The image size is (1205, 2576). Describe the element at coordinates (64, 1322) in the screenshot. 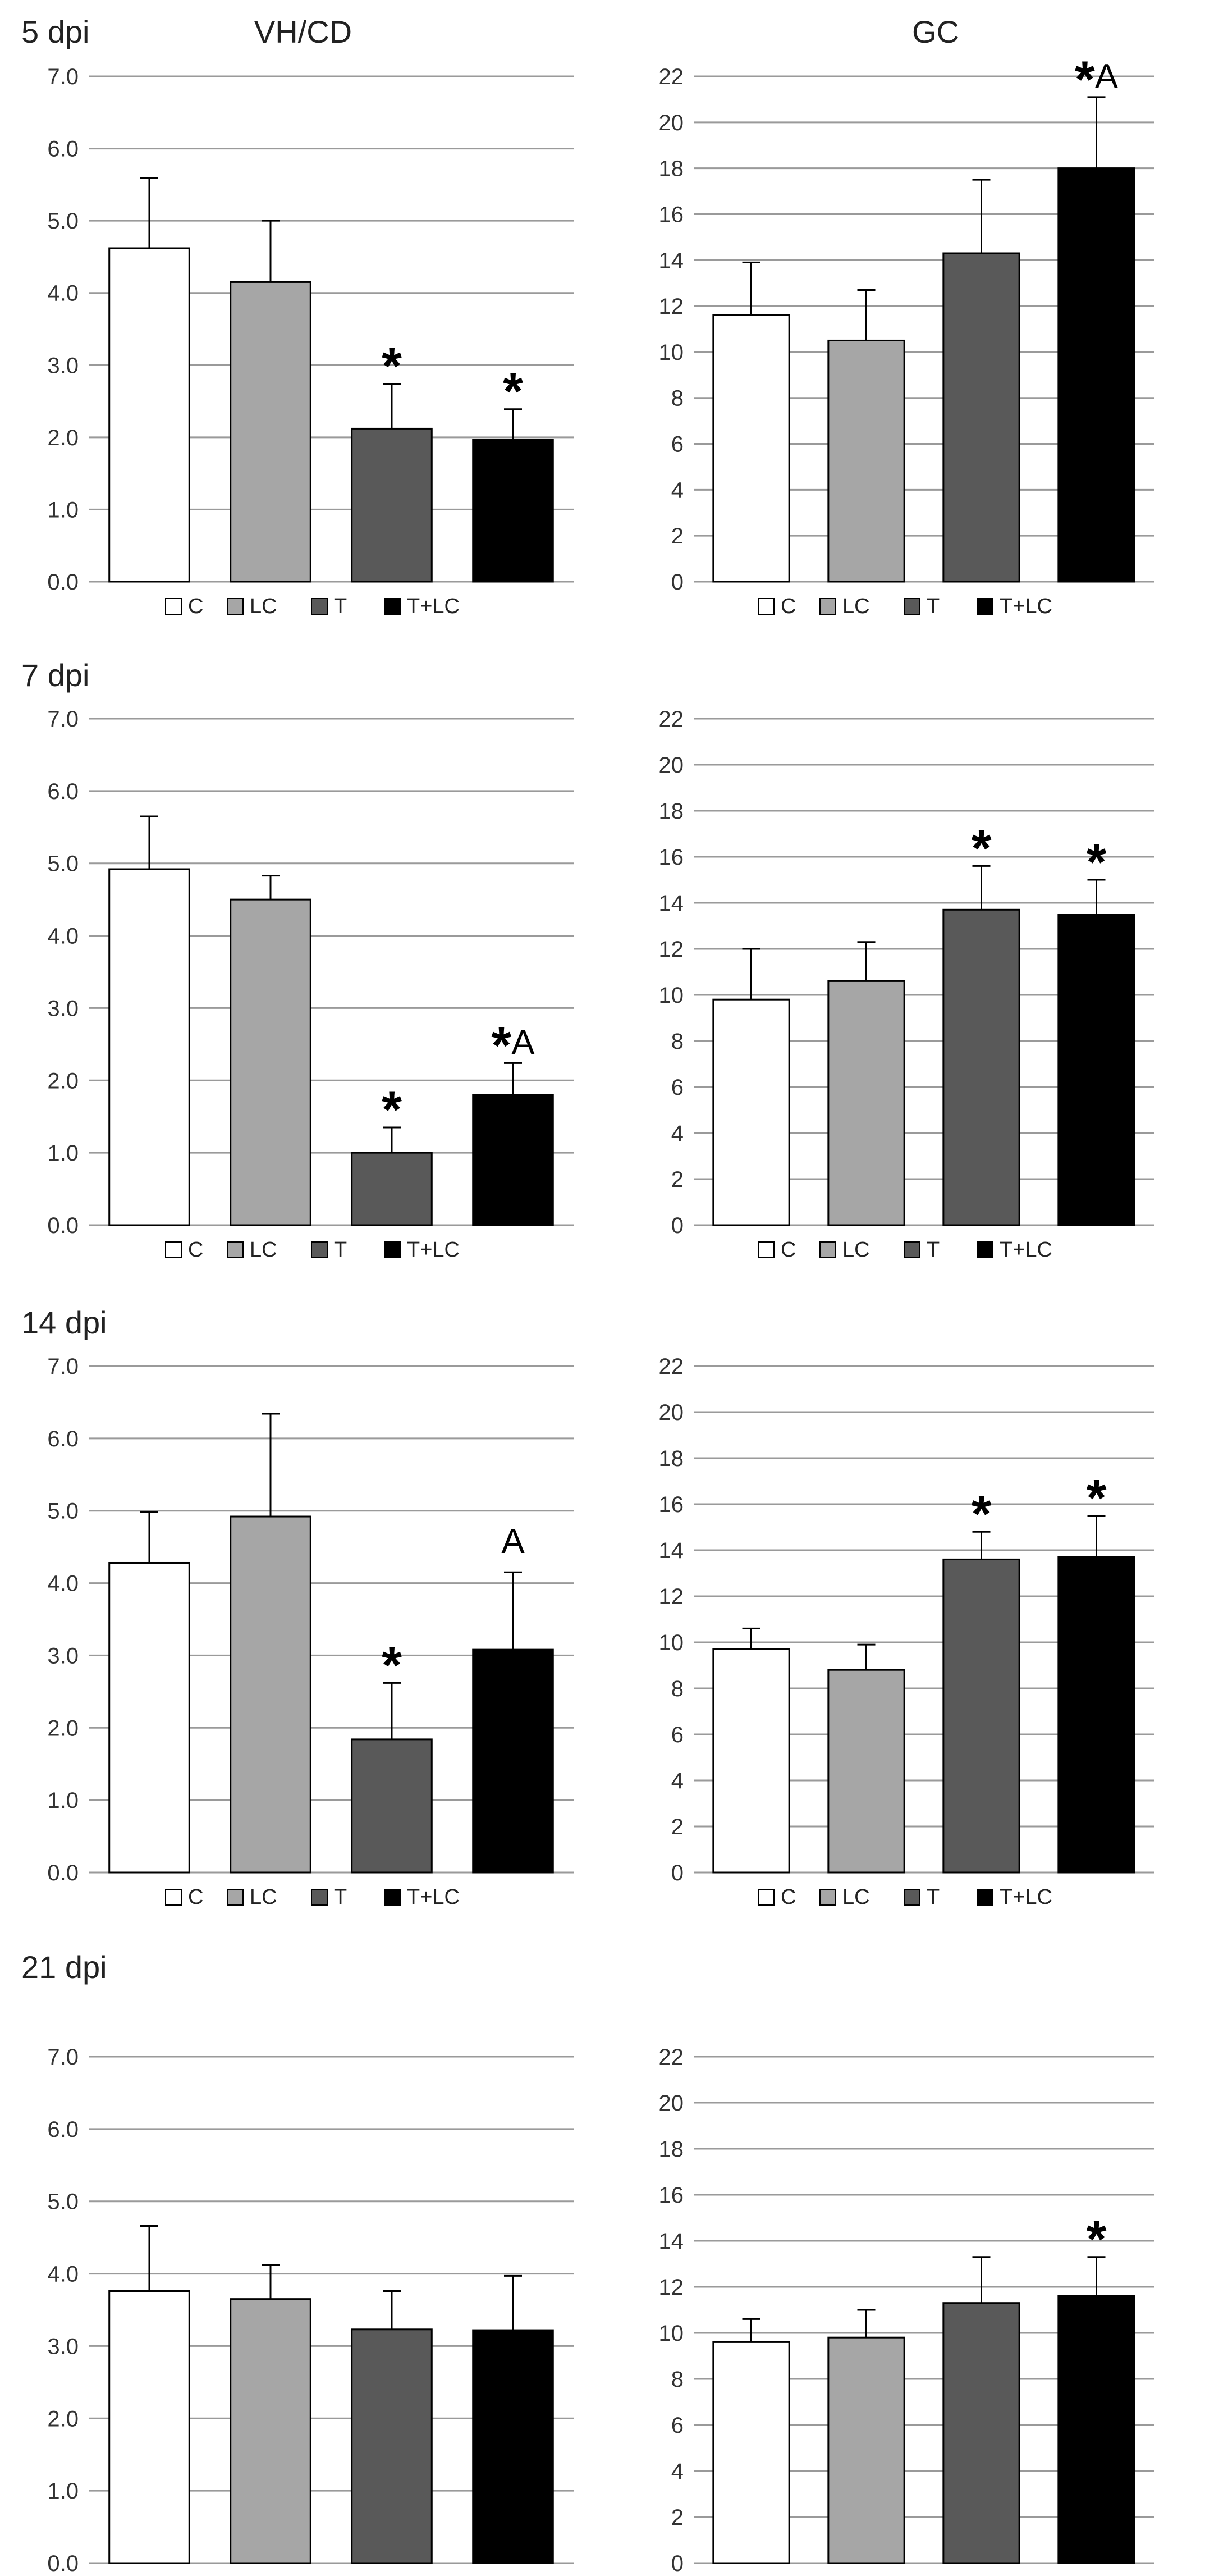

I see `row-label-14dpi: 14 dpi` at that location.